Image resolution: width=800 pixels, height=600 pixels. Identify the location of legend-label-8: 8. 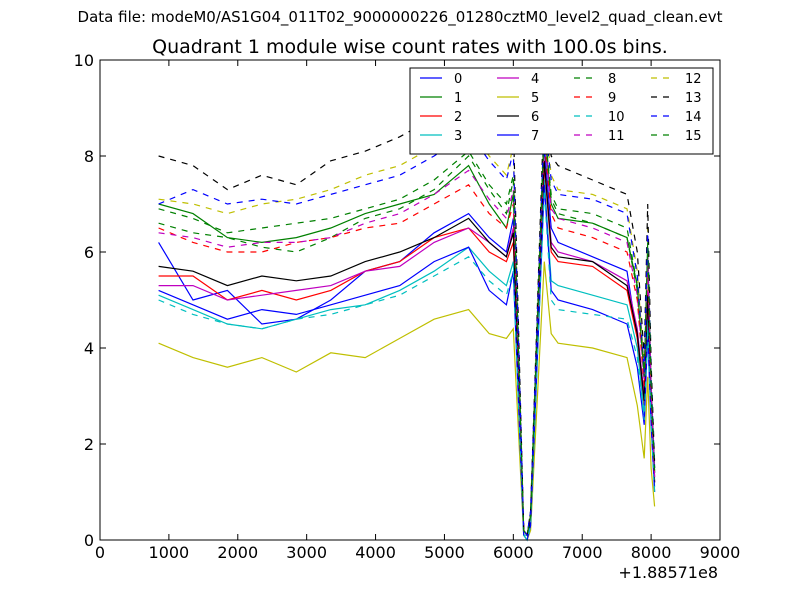
(612, 79).